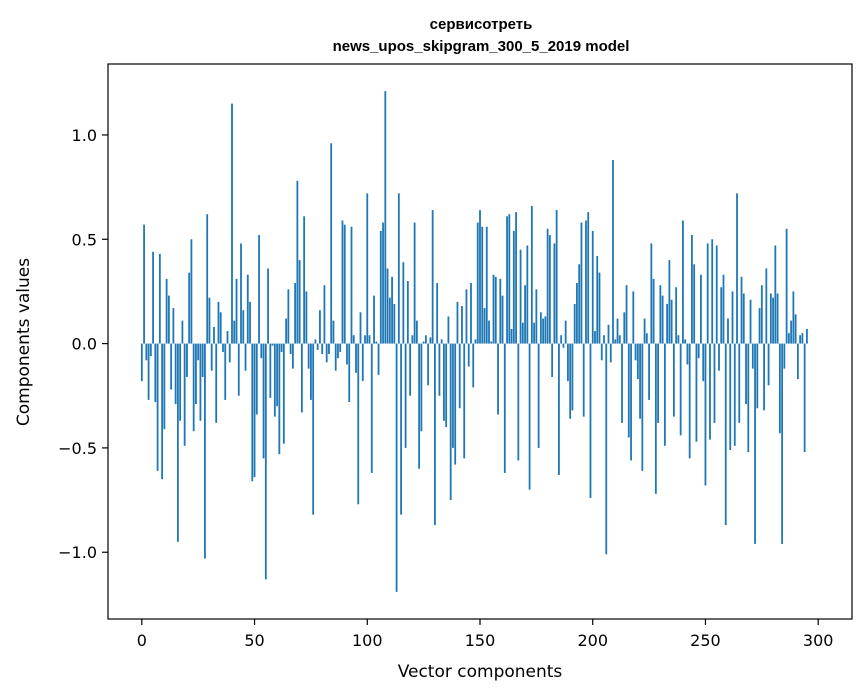  I want to click on y-tick-label: 0.0, so click(84, 344).